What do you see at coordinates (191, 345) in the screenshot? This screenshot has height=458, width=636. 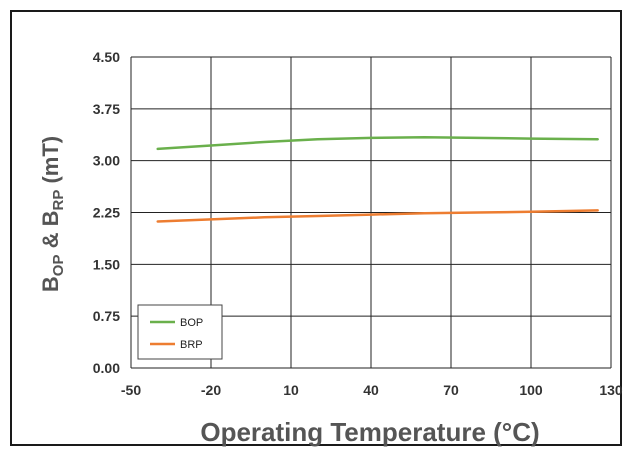 I see `legend-label-brp: BRP` at bounding box center [191, 345].